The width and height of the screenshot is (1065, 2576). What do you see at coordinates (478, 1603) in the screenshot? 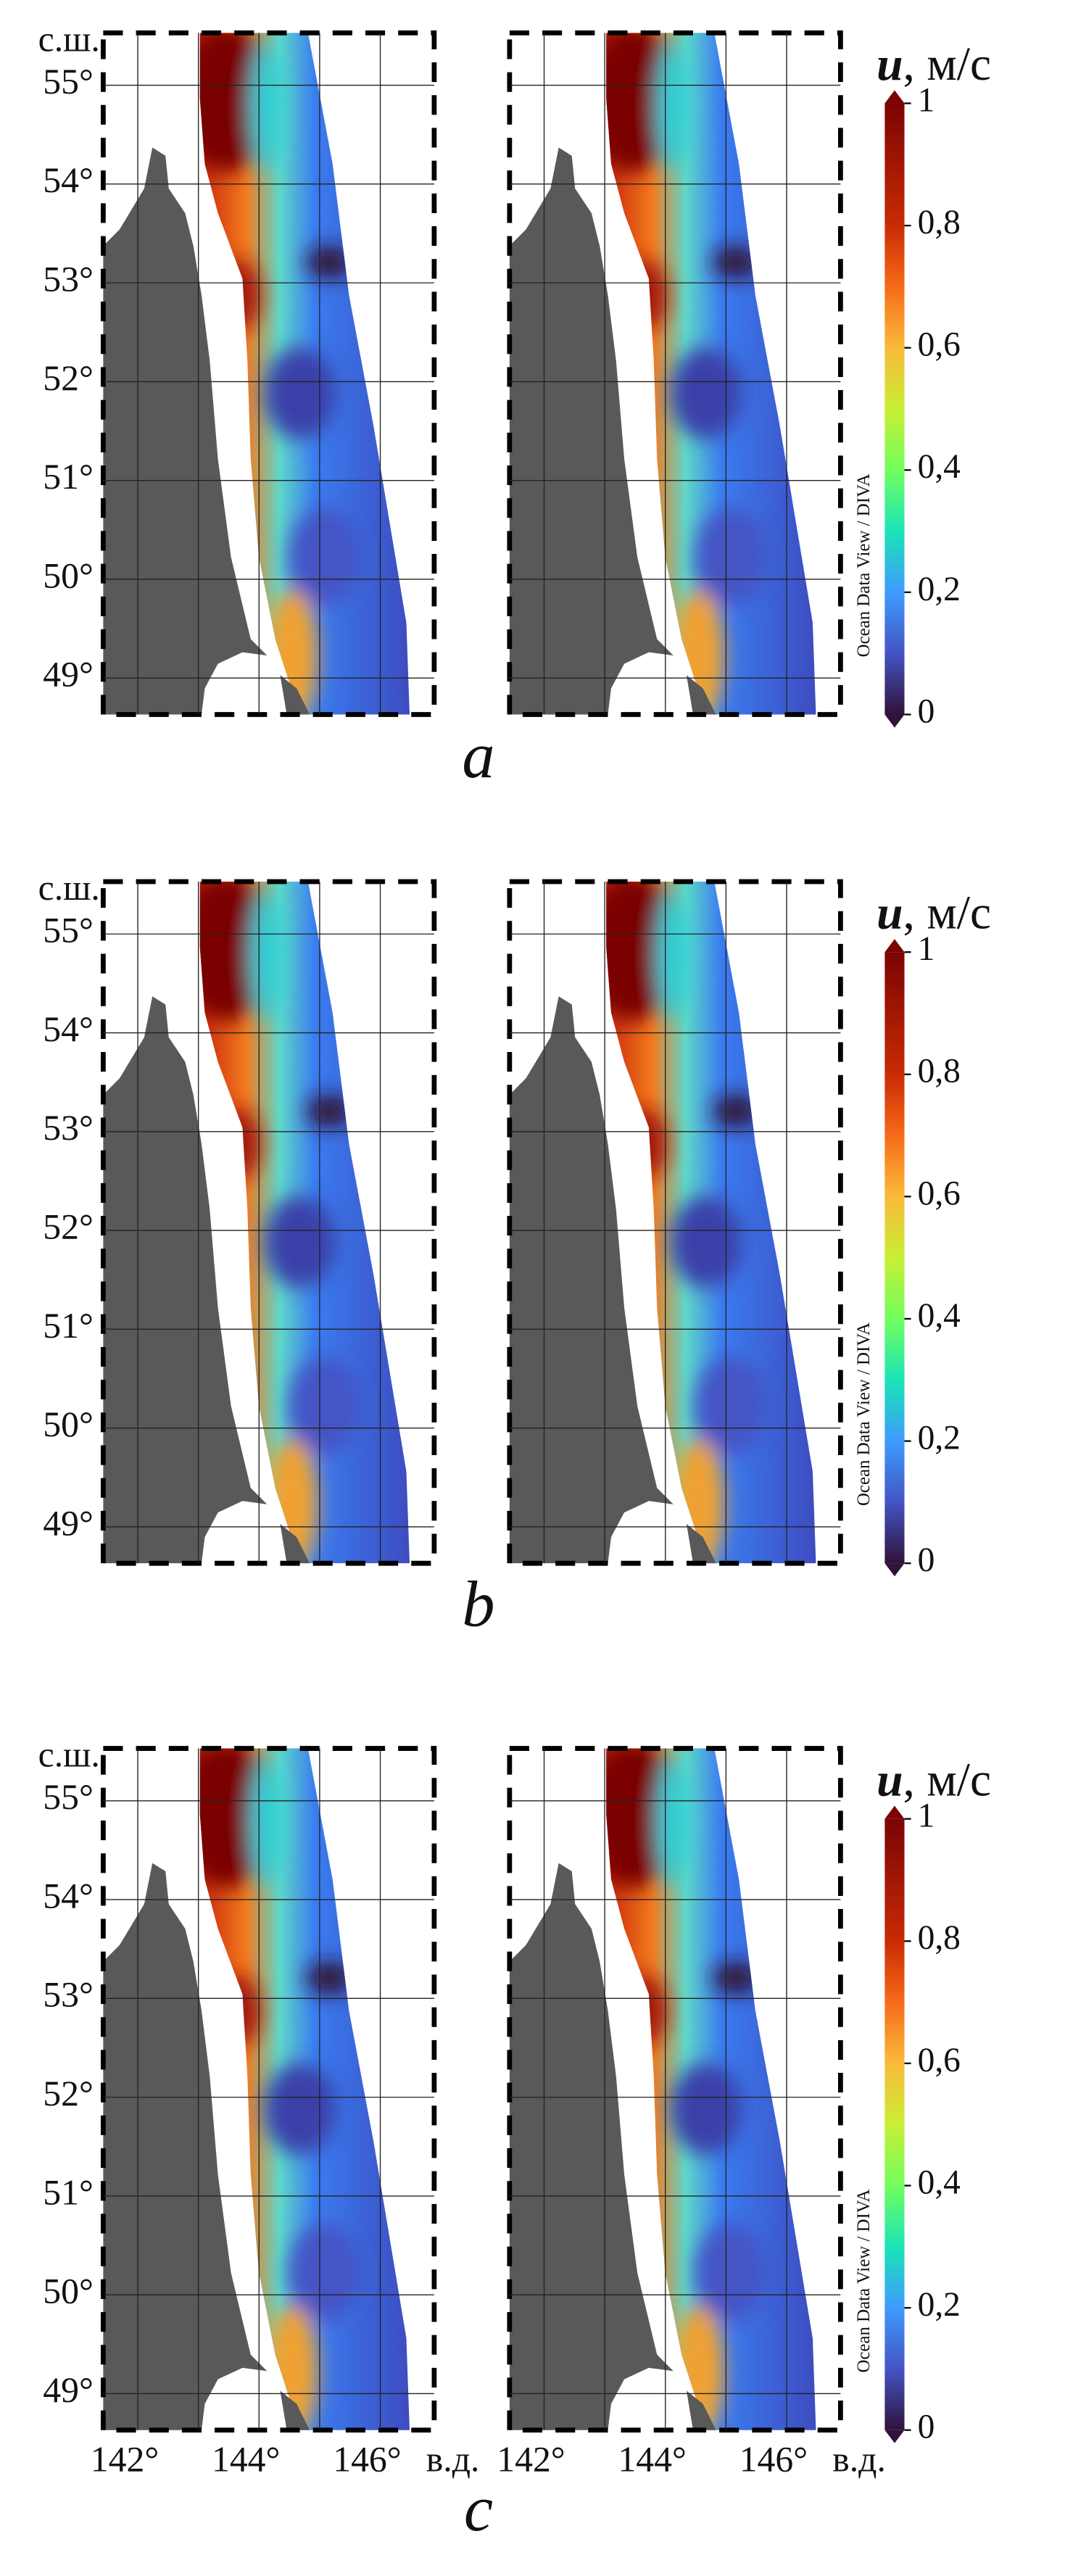
I see `panel-label: b` at bounding box center [478, 1603].